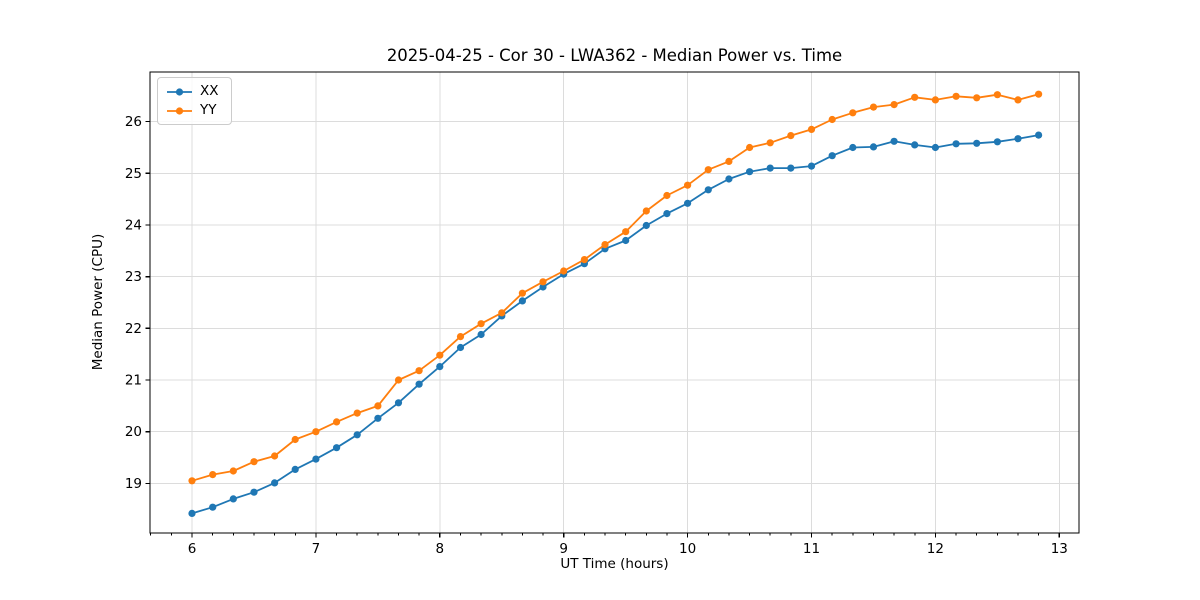 This screenshot has width=1200, height=600. Describe the element at coordinates (137, 303) in the screenshot. I see `y-axis-ticks: 19 20 21 22 23 24 25 26` at that location.